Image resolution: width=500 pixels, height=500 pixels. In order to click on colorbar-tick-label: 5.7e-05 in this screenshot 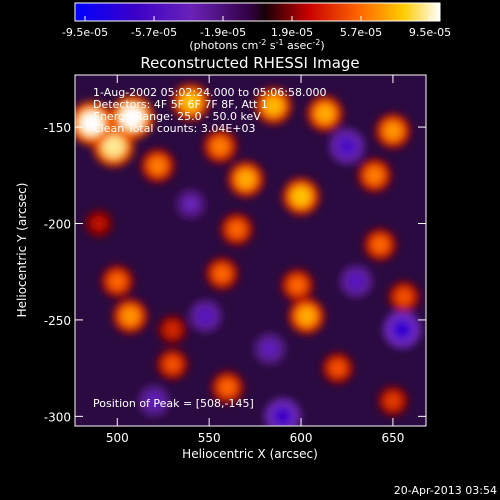, I will do `click(361, 32)`.